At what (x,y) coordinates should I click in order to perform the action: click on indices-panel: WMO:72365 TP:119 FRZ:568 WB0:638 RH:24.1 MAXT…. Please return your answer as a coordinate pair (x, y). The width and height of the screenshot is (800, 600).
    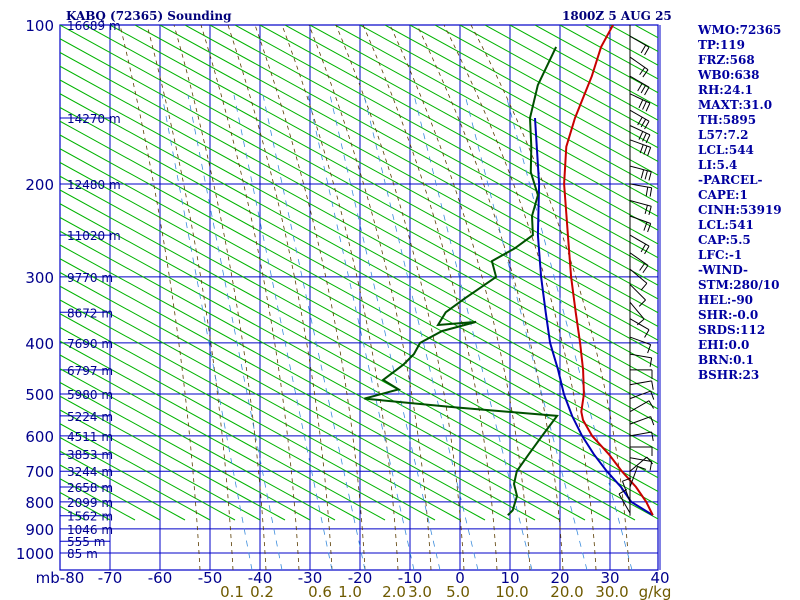
    Looking at the image, I should click on (740, 203).